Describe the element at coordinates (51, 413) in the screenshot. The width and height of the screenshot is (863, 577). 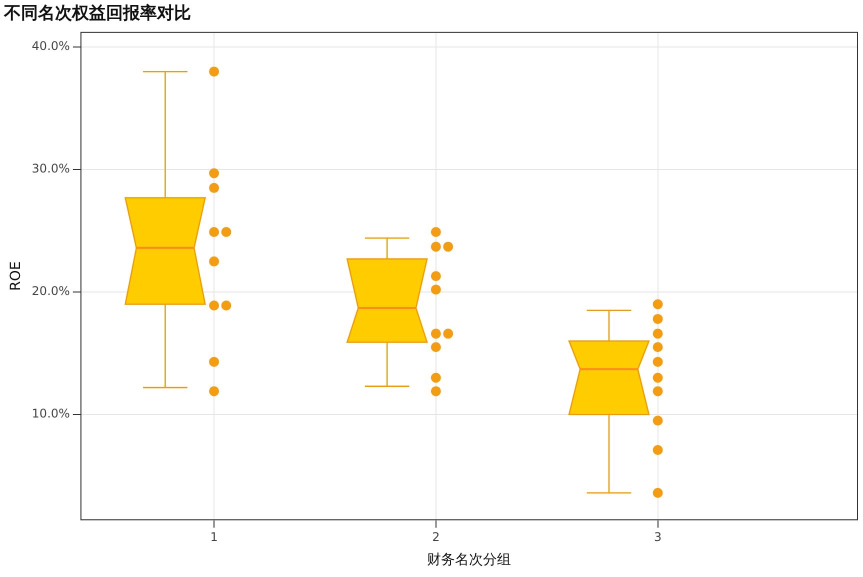
I see `y-tick-label: 10.0%` at that location.